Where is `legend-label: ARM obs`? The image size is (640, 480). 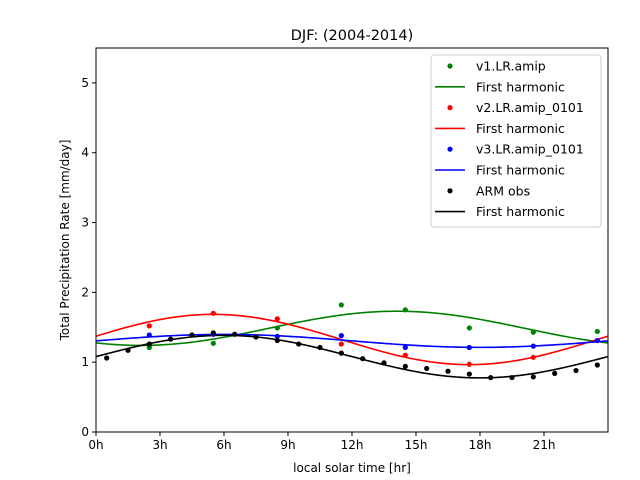 legend-label: ARM obs is located at coordinates (503, 190).